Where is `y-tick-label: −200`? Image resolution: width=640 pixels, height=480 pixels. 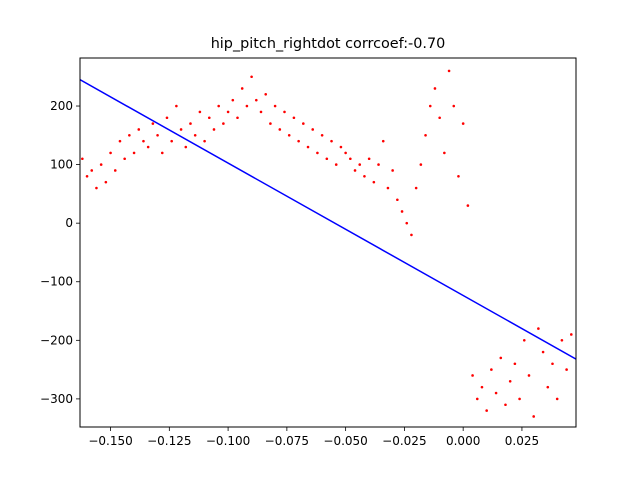
y-tick-label: −200 is located at coordinates (56, 340).